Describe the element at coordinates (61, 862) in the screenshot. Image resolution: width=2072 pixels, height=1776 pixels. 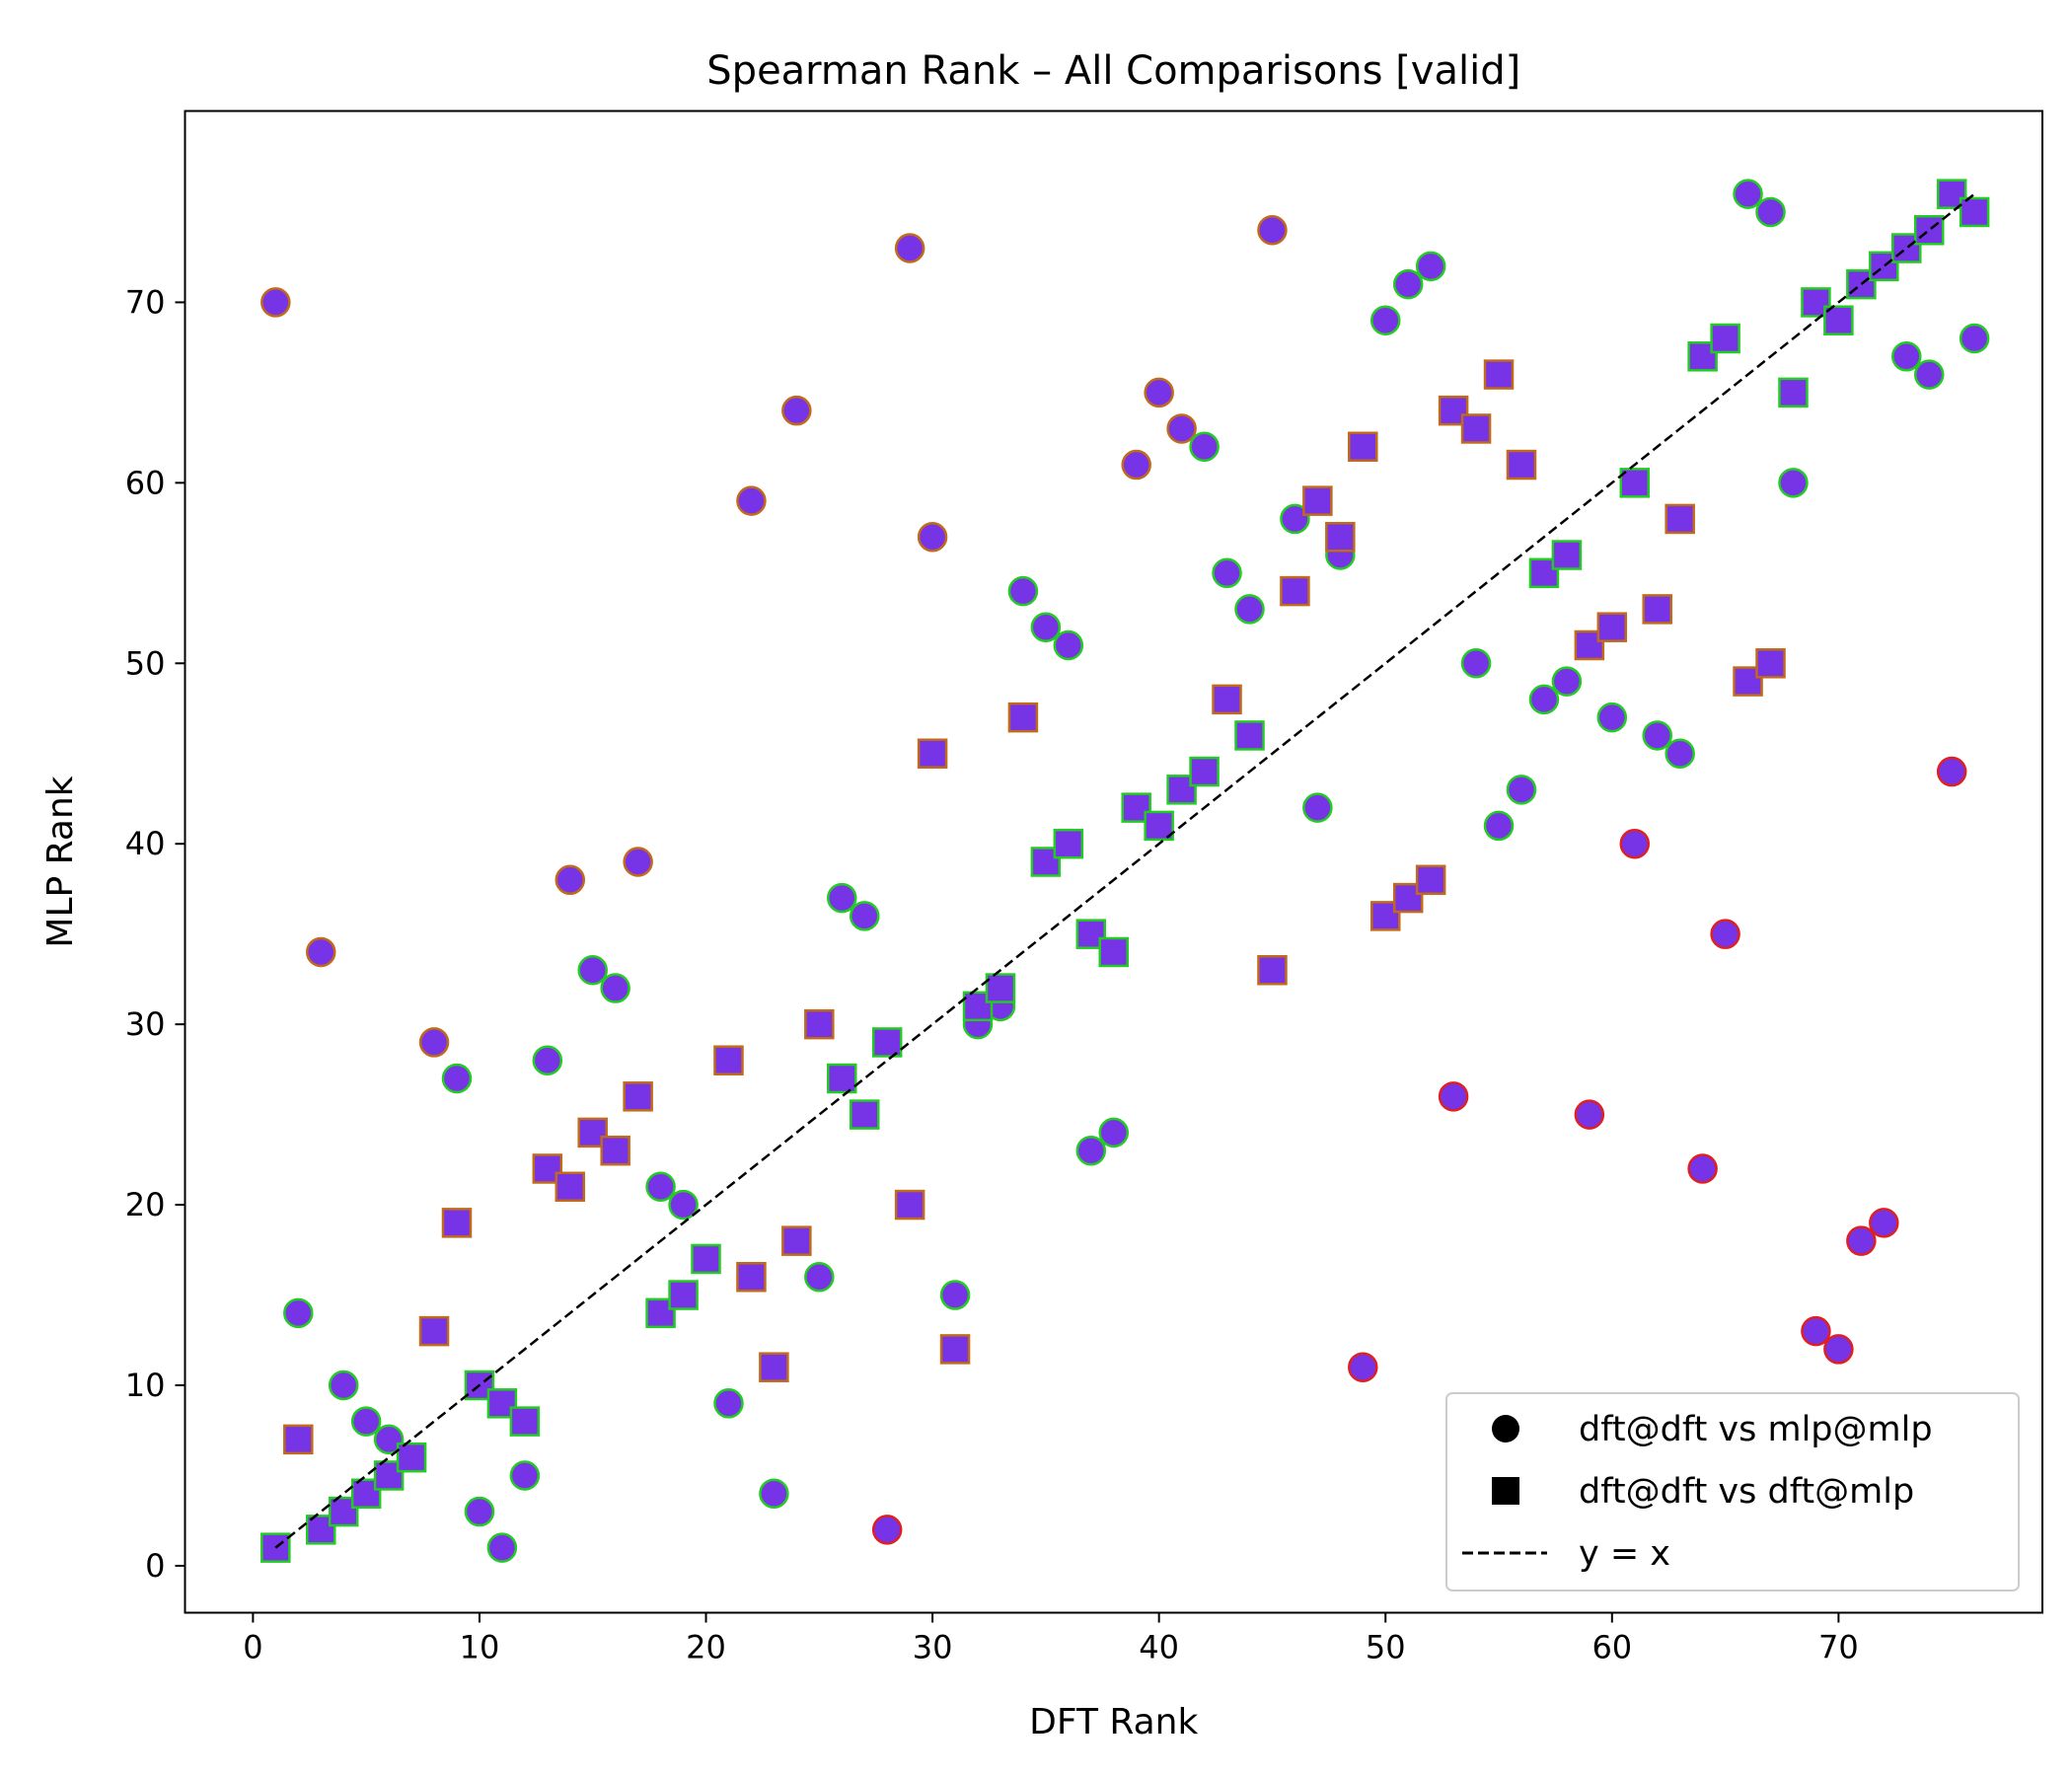
I see `y-axis-label: MLP Rank` at that location.